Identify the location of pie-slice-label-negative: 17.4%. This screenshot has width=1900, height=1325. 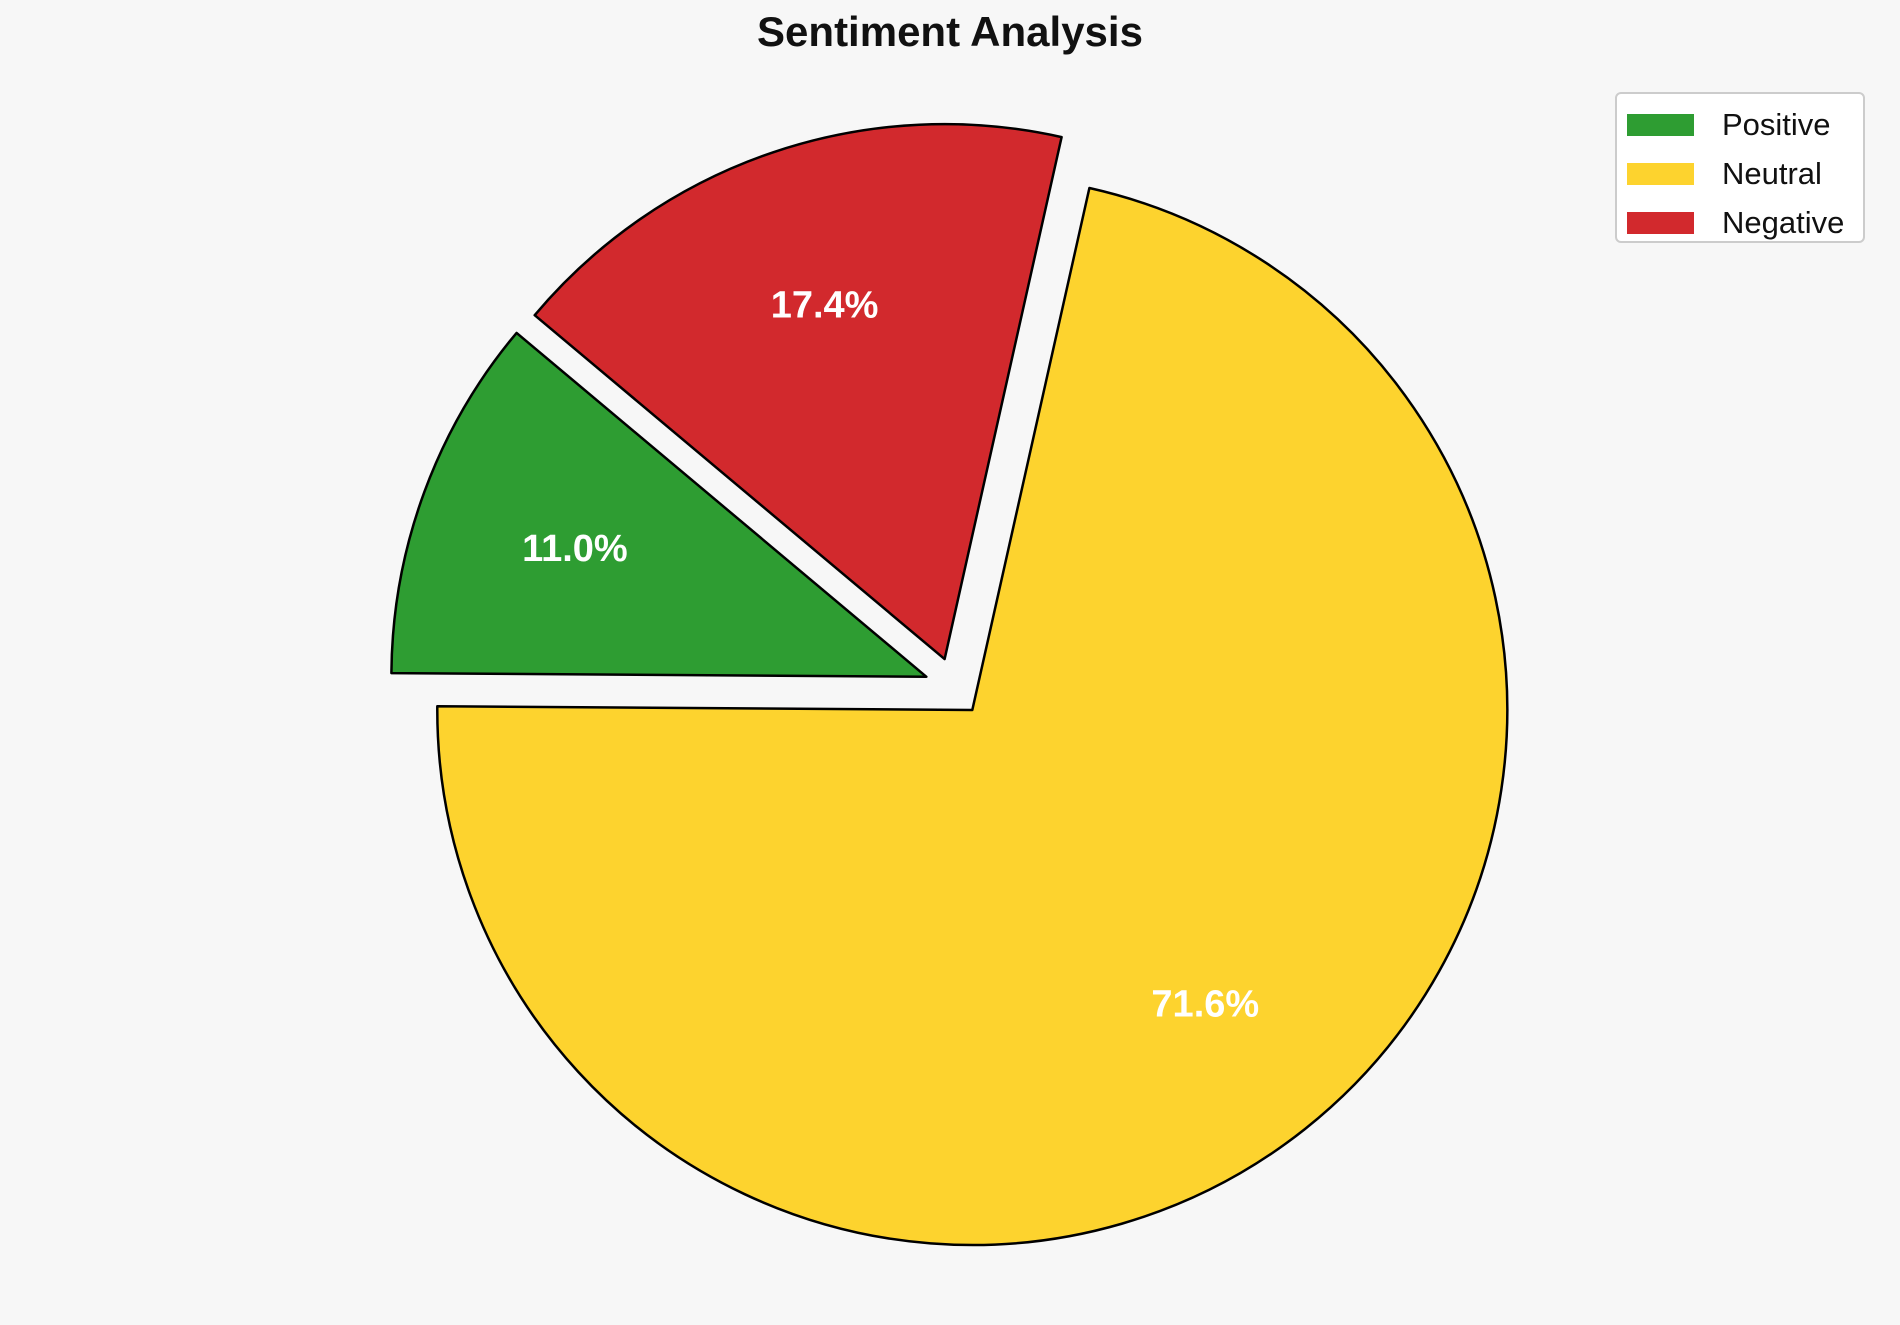
(825, 306).